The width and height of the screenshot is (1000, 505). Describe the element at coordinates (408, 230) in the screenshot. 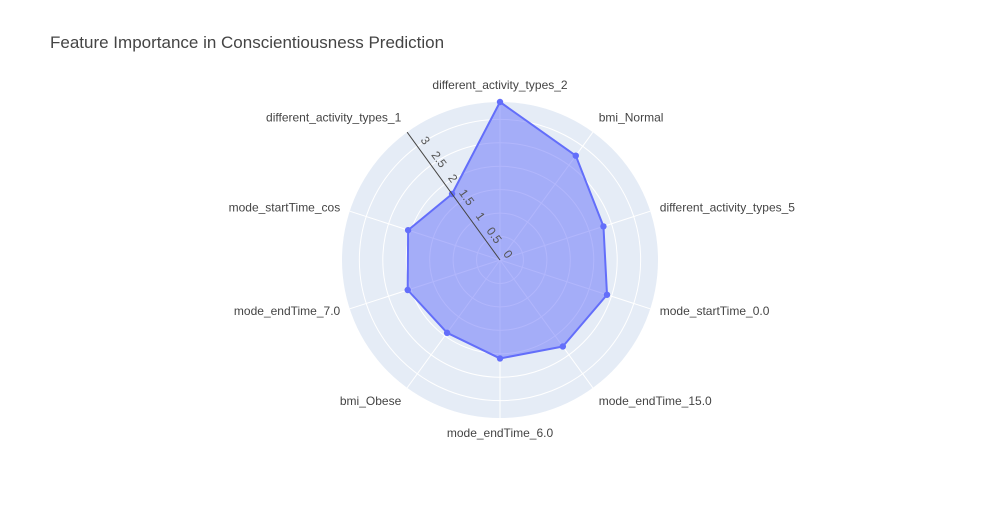

I see `data-point-mode_startTime_cos` at that location.